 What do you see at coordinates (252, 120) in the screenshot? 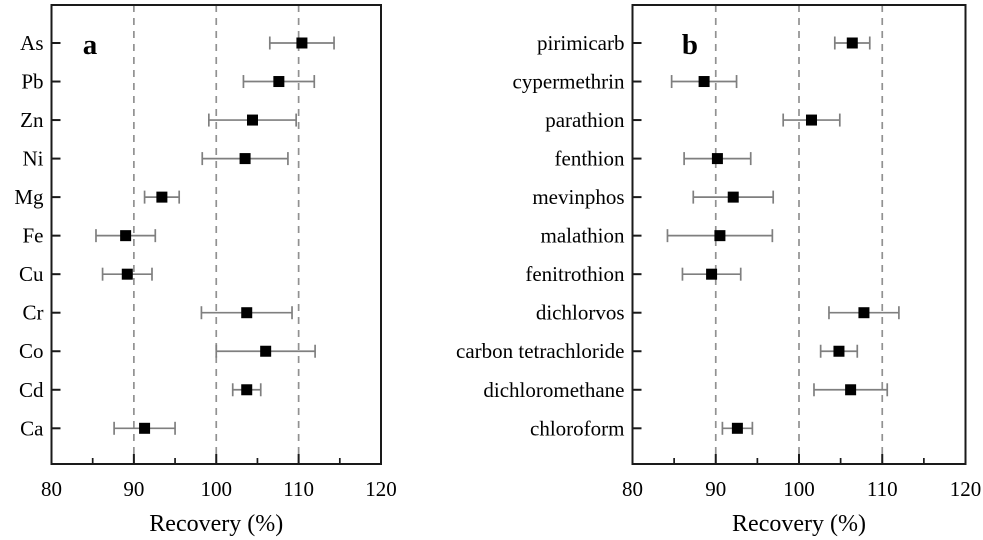
I see `marker-zn` at bounding box center [252, 120].